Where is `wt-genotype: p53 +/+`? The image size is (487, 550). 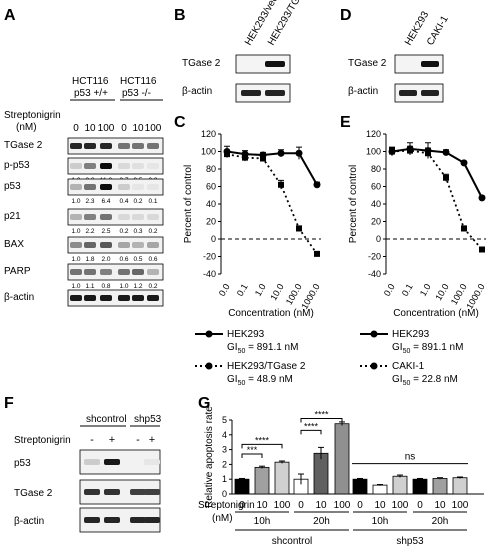
wt-genotype: p53 +/+ is located at coordinates (91, 93).